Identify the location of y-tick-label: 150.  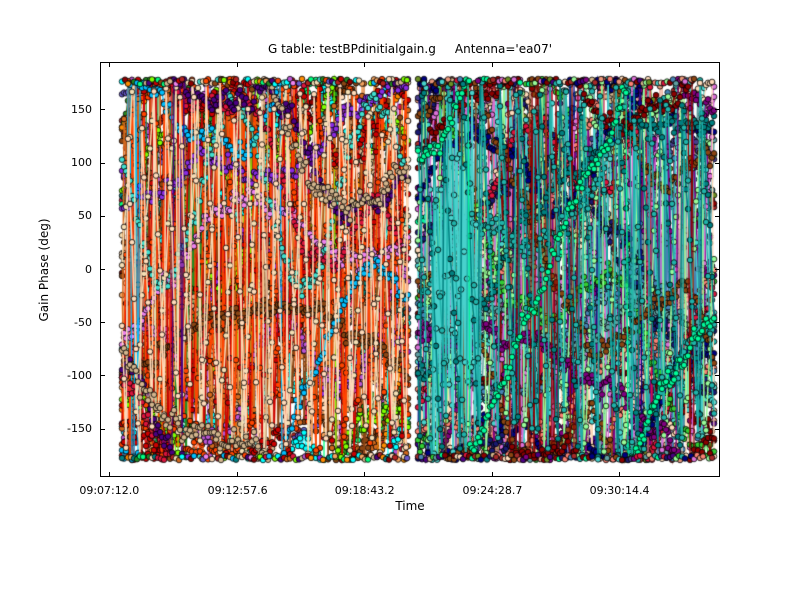
(81, 109).